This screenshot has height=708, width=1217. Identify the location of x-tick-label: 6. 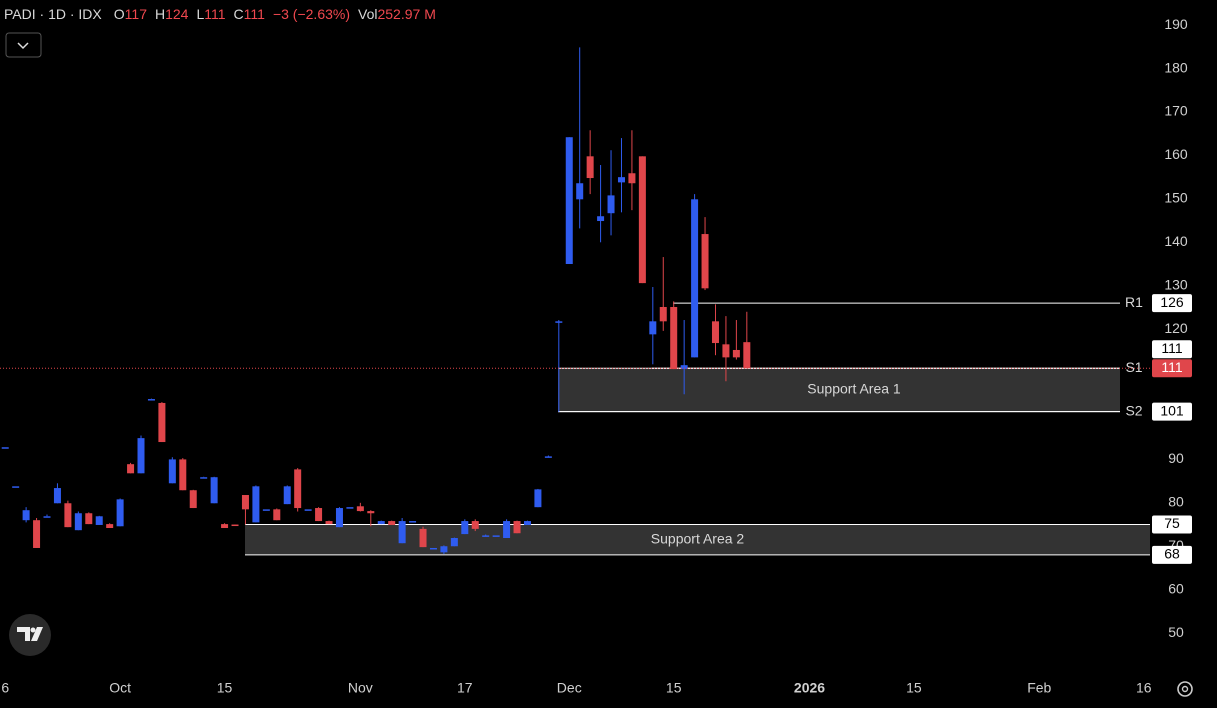
(5, 688).